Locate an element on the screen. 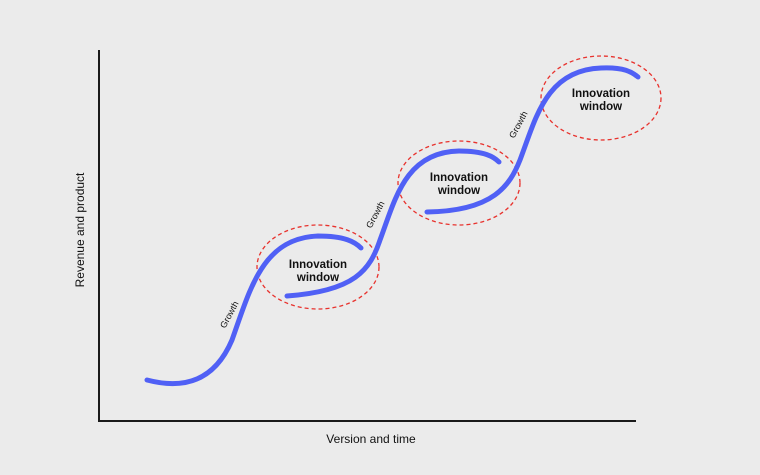 The height and width of the screenshot is (475, 760). innovation-window-label-2-line2: window is located at coordinates (458, 191).